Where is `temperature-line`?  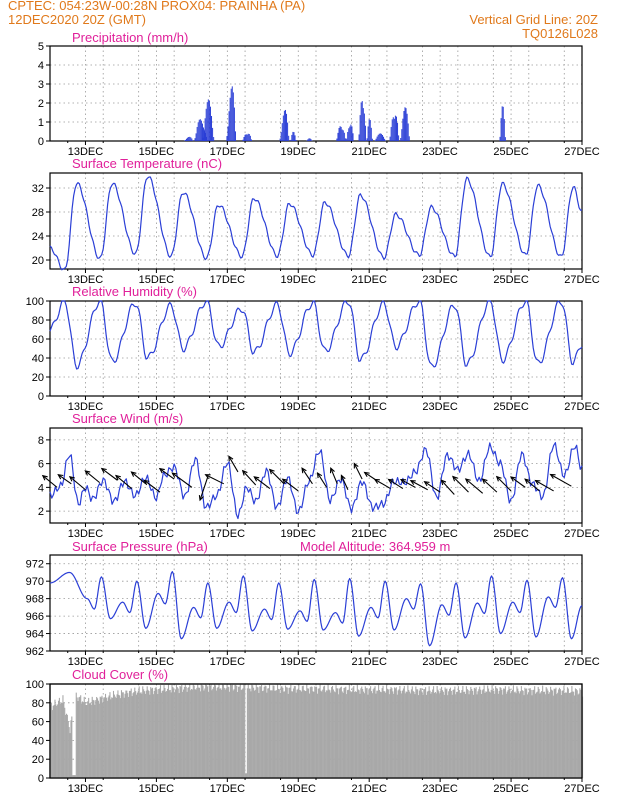 temperature-line is located at coordinates (316, 223).